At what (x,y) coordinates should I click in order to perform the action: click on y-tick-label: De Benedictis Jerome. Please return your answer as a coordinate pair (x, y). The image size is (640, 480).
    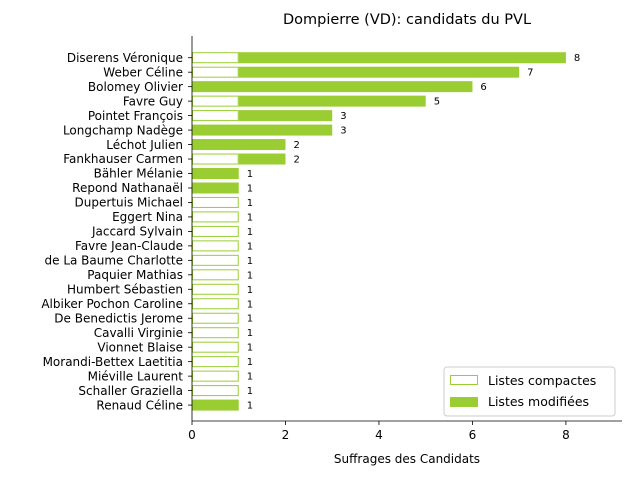
    Looking at the image, I should click on (118, 318).